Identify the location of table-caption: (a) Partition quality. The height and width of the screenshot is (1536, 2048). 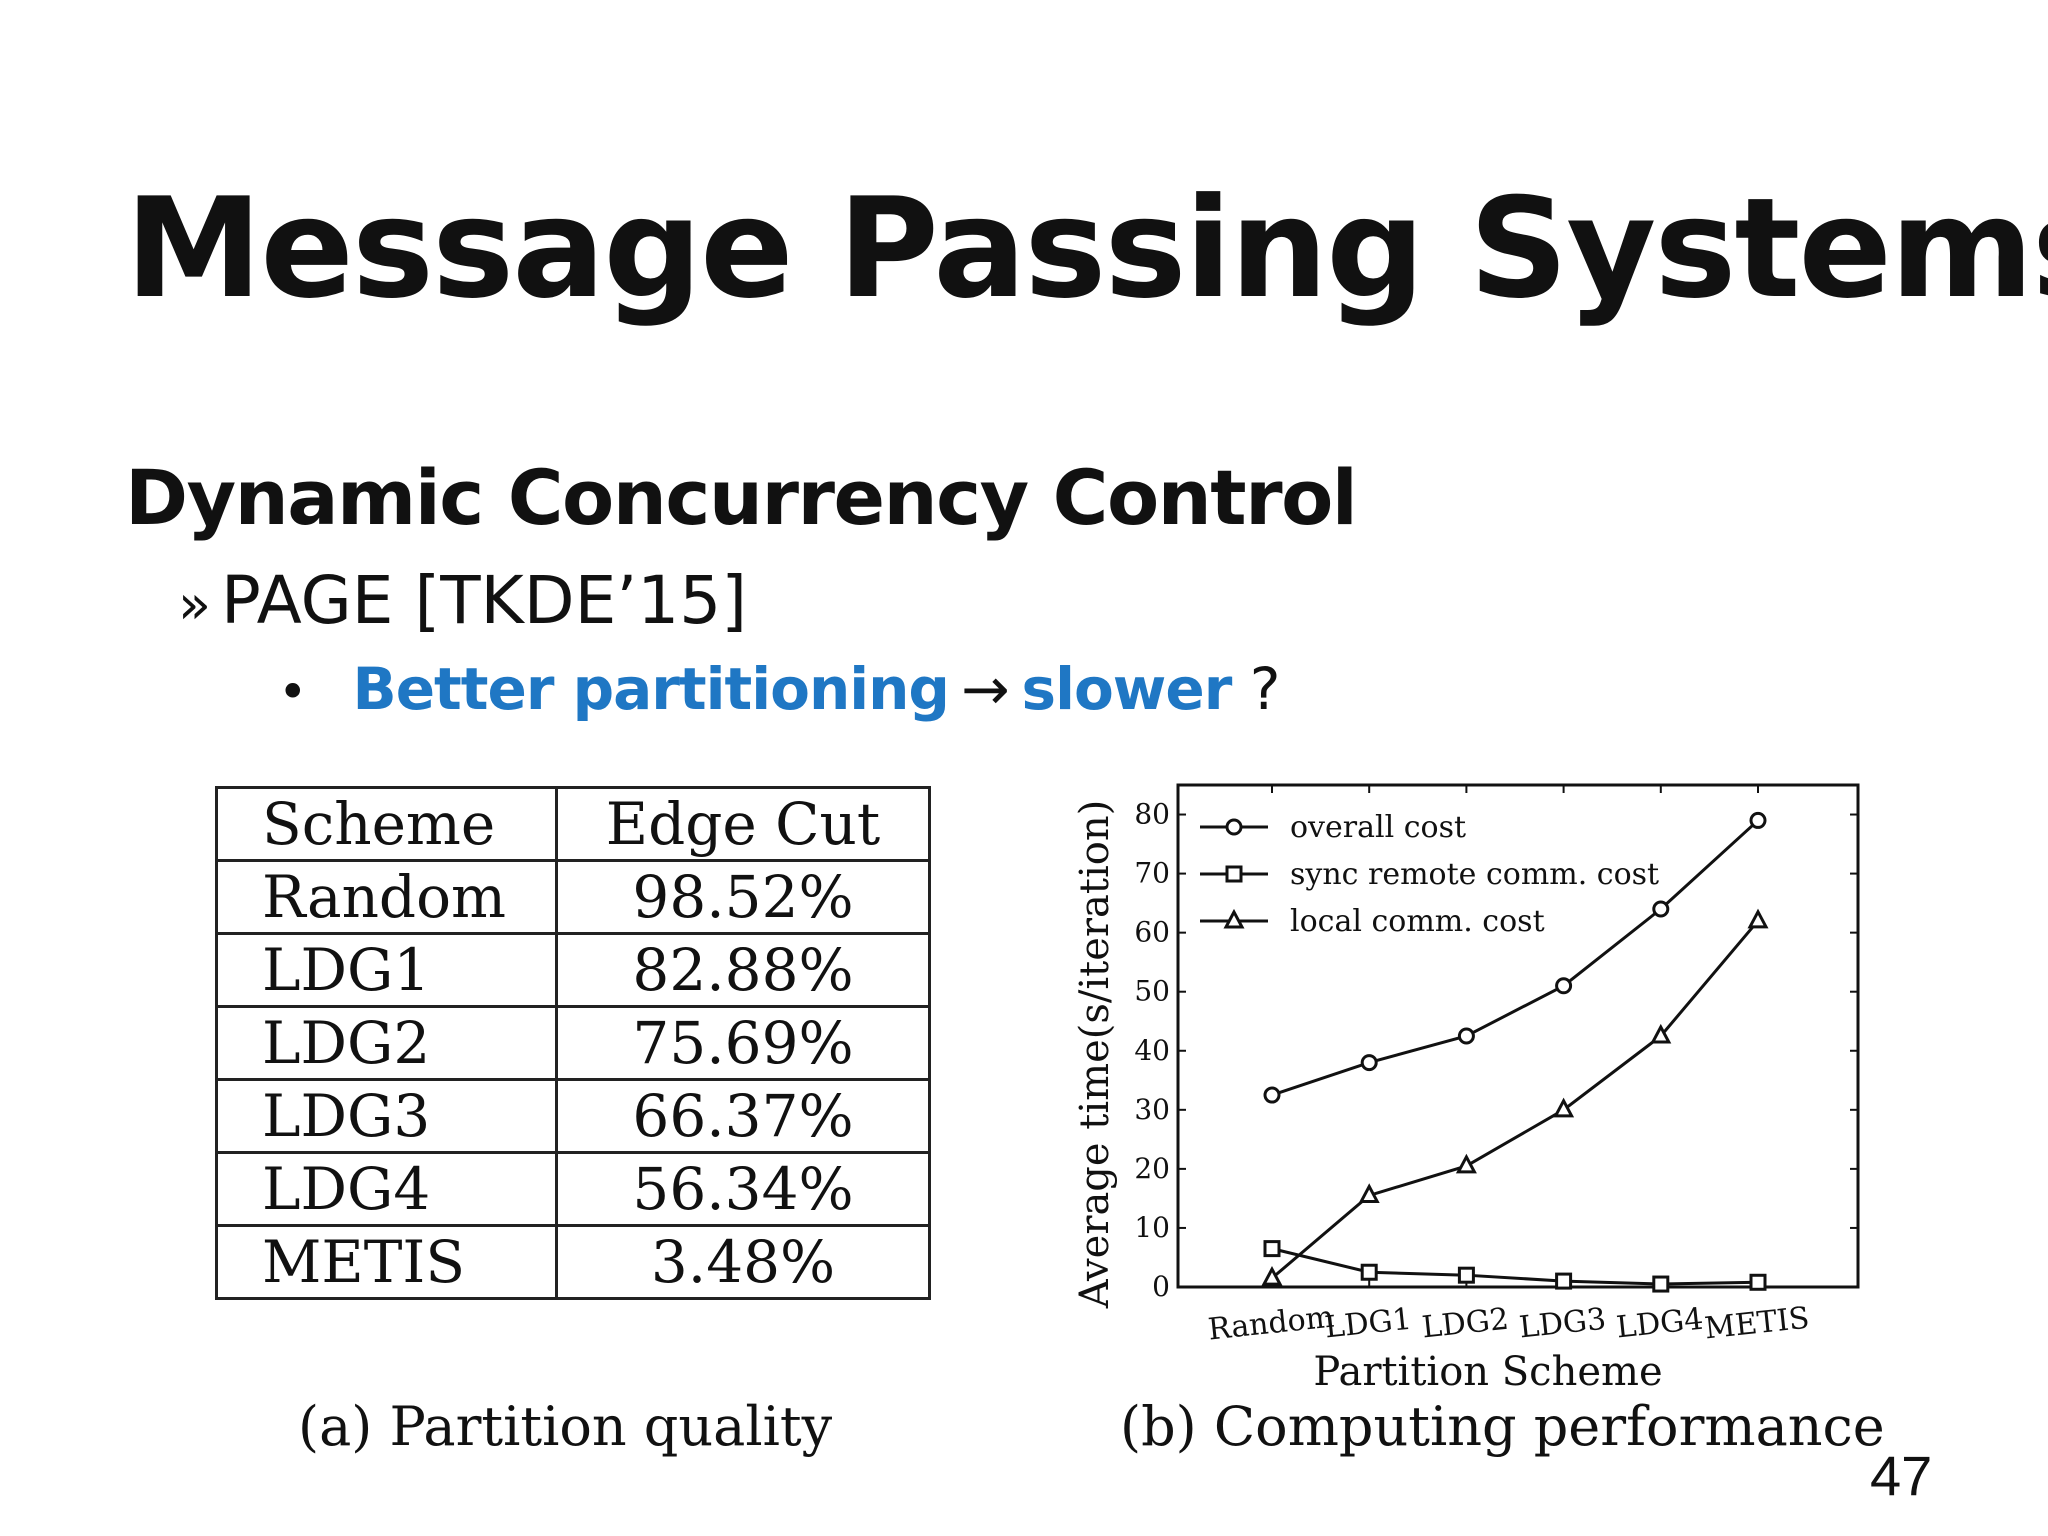
(565, 1426).